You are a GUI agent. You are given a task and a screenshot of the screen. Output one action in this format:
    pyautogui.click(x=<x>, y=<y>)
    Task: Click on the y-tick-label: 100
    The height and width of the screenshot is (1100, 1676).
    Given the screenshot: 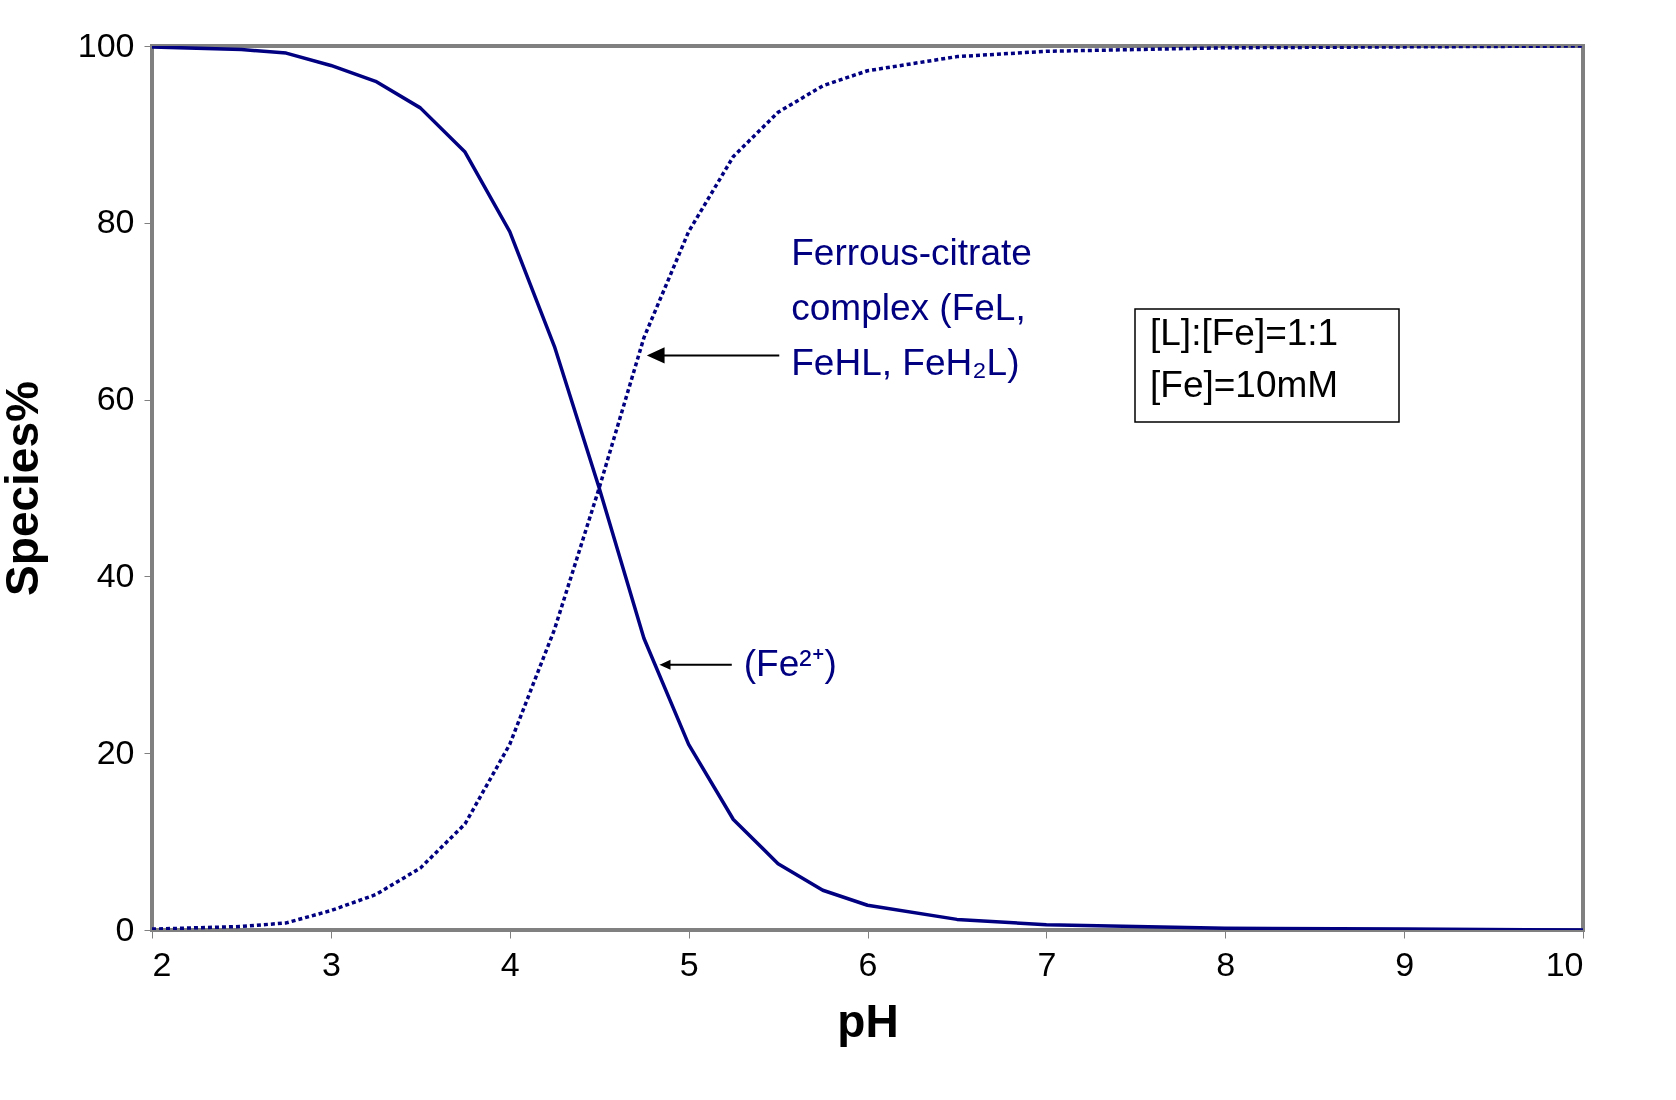 What is the action you would take?
    pyautogui.click(x=106, y=44)
    